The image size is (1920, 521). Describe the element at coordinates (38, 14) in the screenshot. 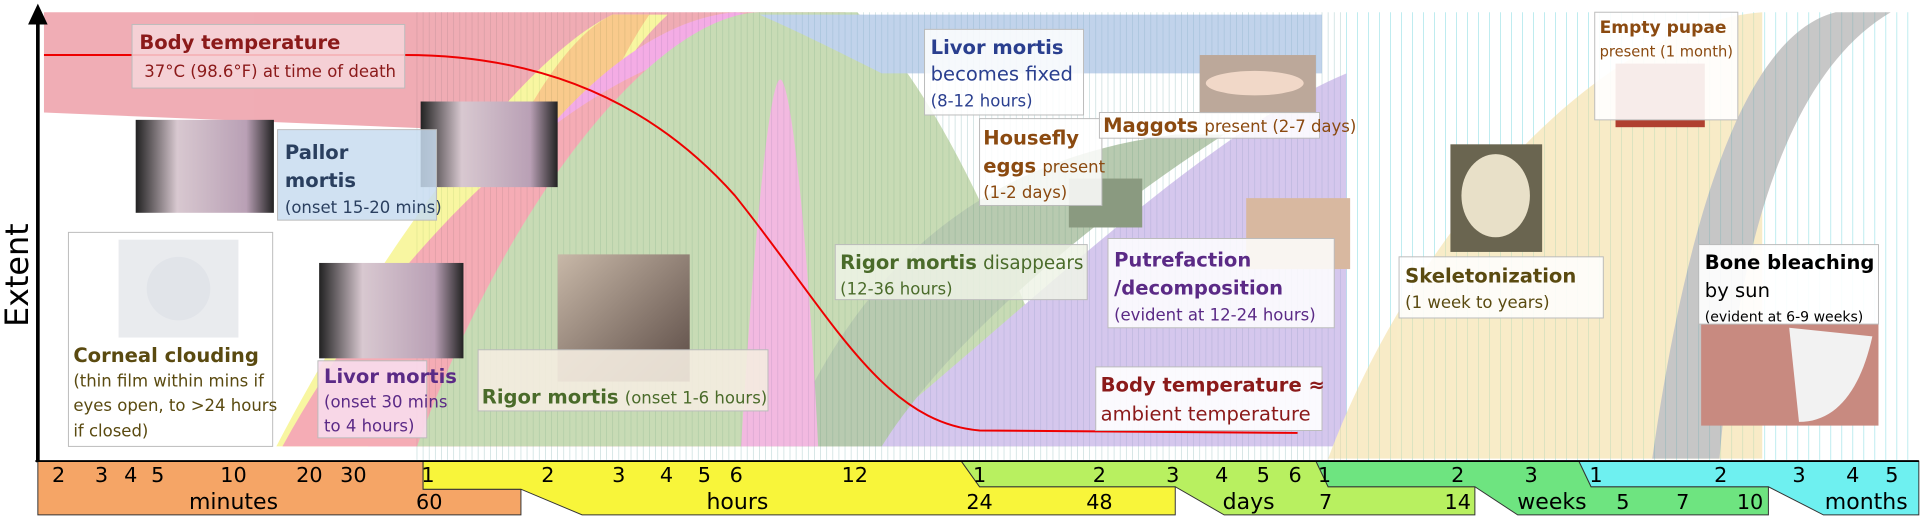

I see `y-axis-arrow` at that location.